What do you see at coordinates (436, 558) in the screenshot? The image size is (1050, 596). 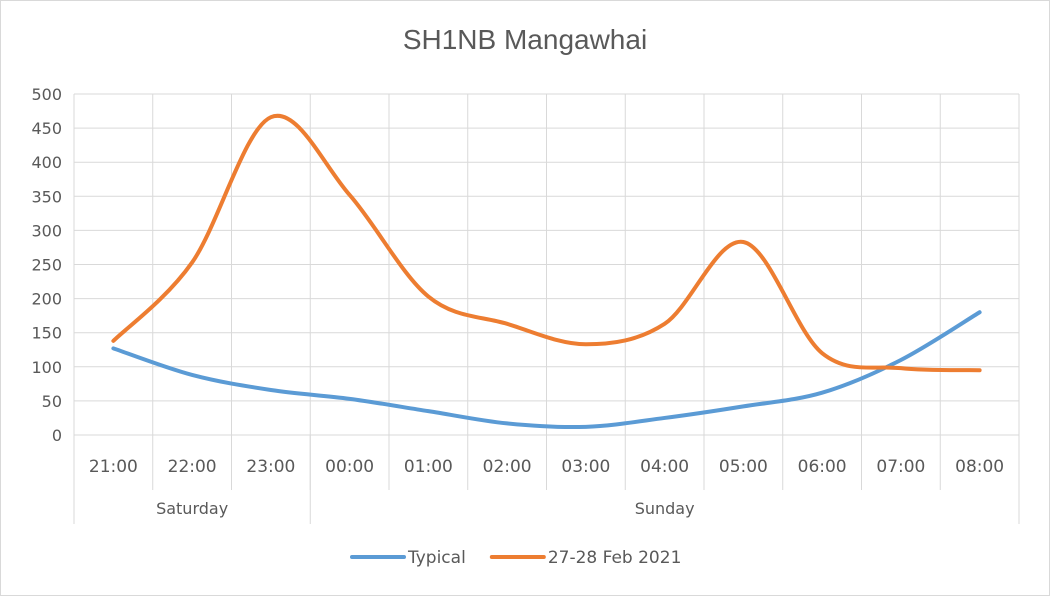 I see `legend-label-typical: Typical` at bounding box center [436, 558].